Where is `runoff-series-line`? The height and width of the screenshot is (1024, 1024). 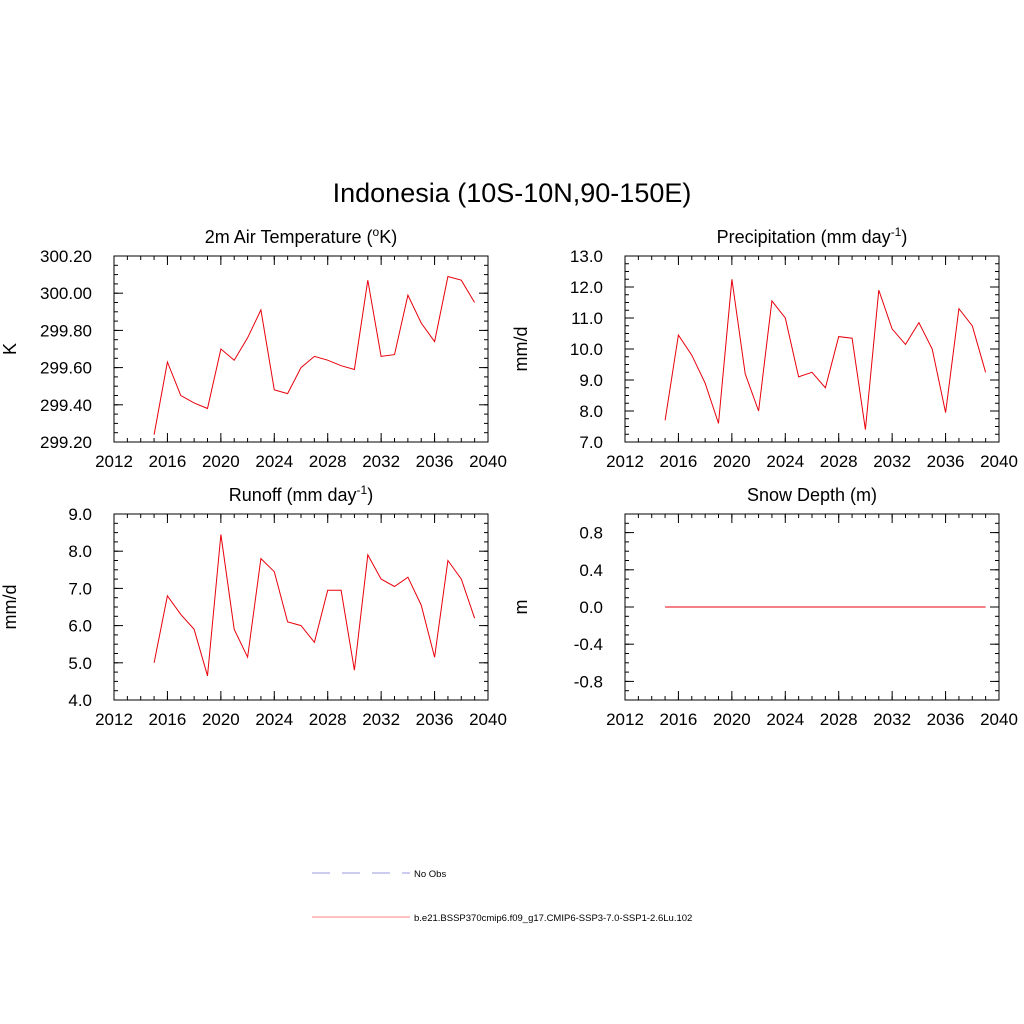 runoff-series-line is located at coordinates (314, 605).